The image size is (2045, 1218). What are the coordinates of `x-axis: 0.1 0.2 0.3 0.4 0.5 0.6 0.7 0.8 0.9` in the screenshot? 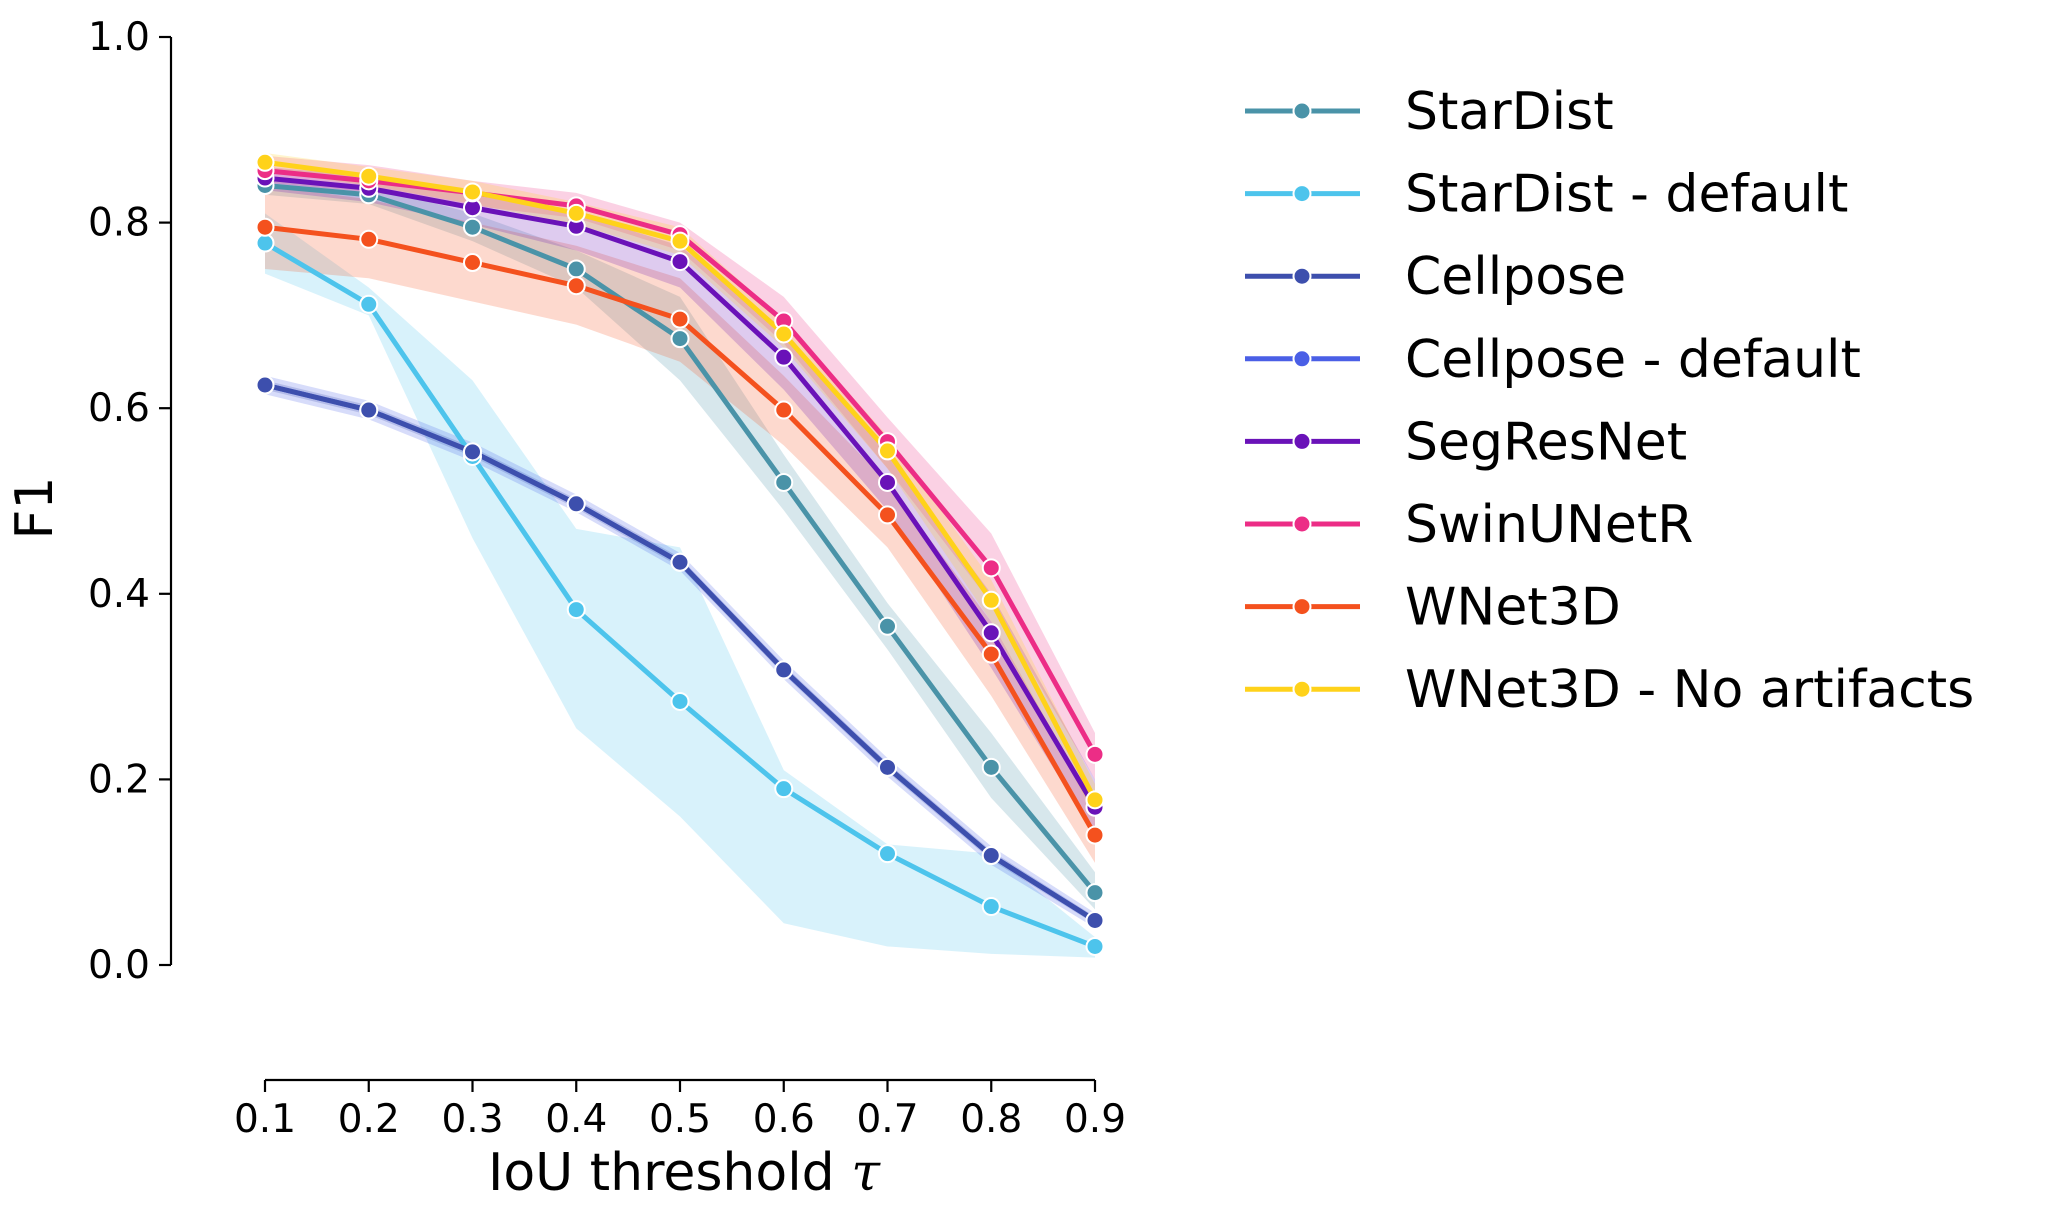 It's located at (680, 1110).